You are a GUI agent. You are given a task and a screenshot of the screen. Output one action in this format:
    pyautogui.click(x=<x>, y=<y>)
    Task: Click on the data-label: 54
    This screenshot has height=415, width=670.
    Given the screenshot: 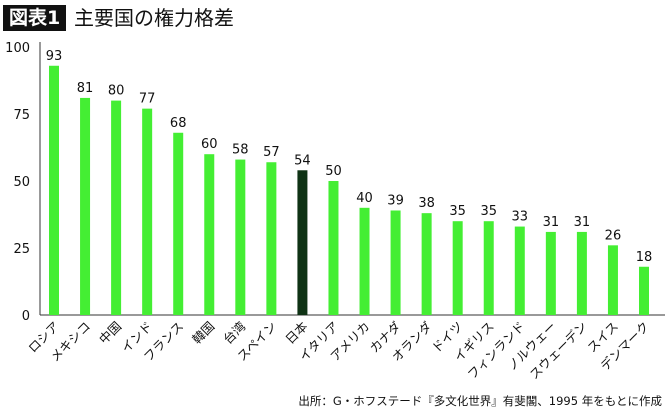 What is the action you would take?
    pyautogui.click(x=302, y=160)
    